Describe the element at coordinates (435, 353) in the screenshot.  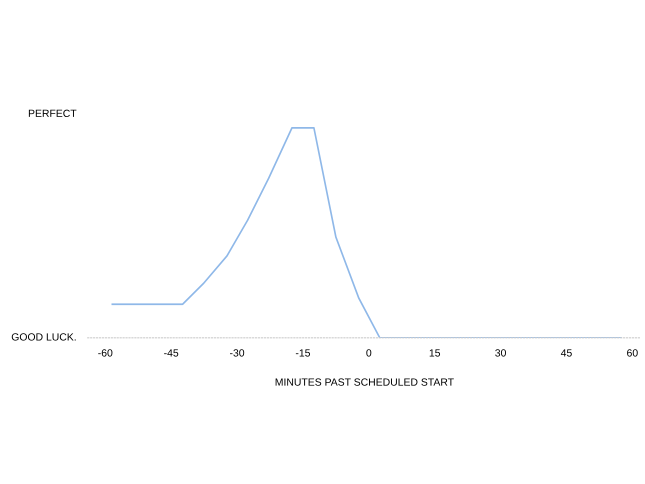
I see `x-tick-label: 15` at that location.